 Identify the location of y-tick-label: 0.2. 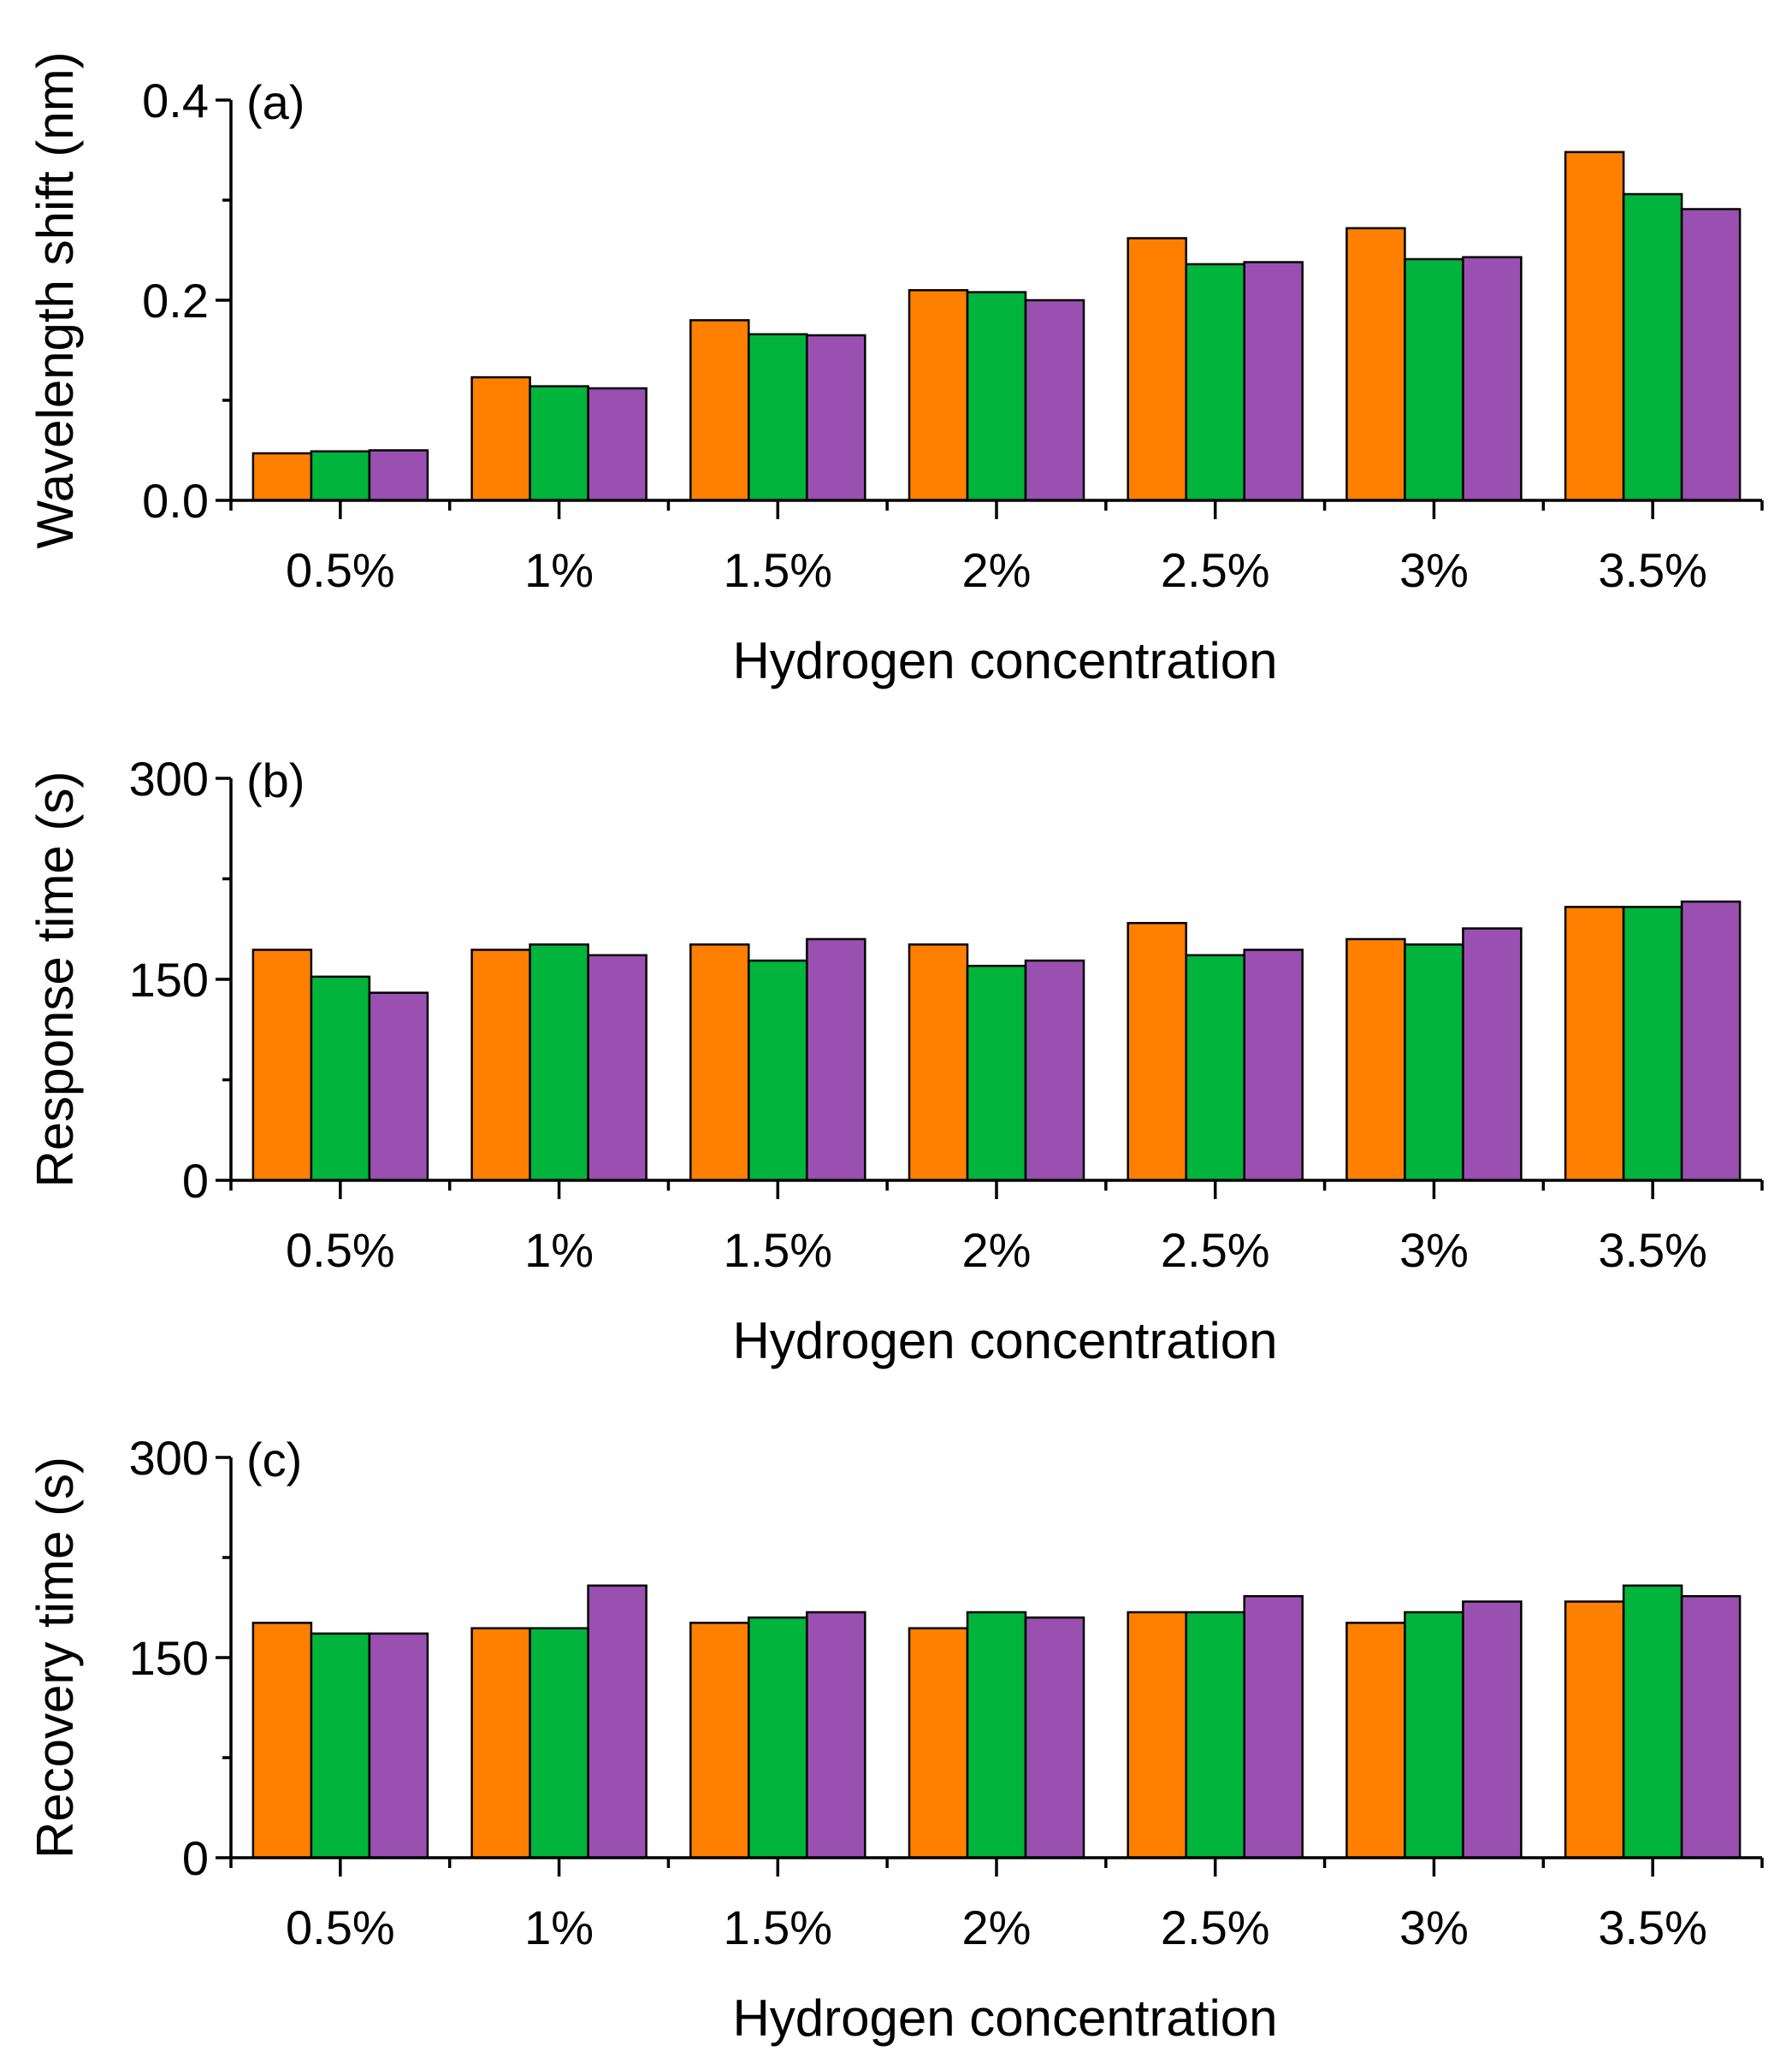
(175, 301).